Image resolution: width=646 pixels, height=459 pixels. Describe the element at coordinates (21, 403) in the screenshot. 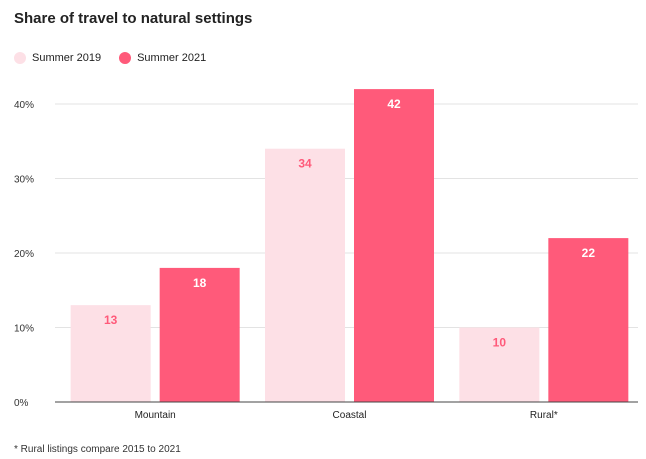

I see `y-tick-label: 0%` at that location.